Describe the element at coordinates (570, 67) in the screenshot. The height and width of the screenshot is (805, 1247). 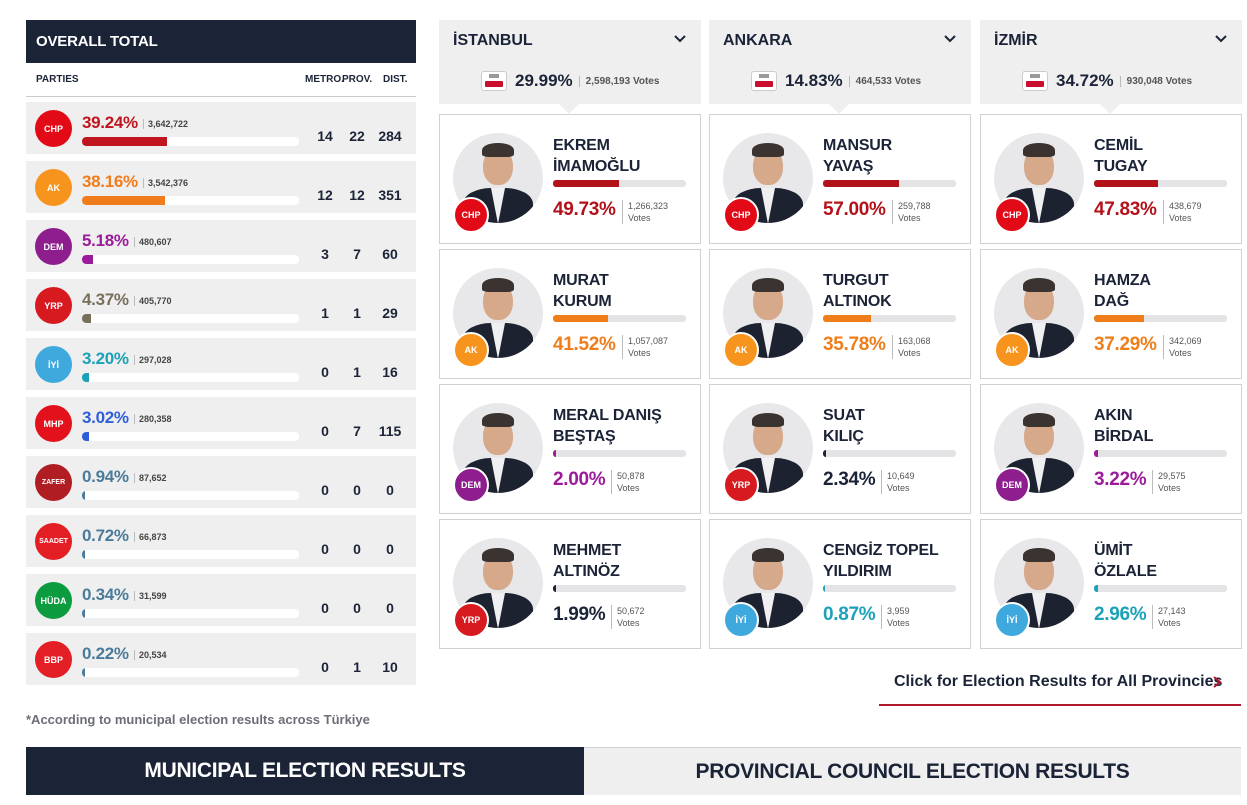
I see `city-header: İSTANBUL 29.99% 2,598,193 Votes` at that location.